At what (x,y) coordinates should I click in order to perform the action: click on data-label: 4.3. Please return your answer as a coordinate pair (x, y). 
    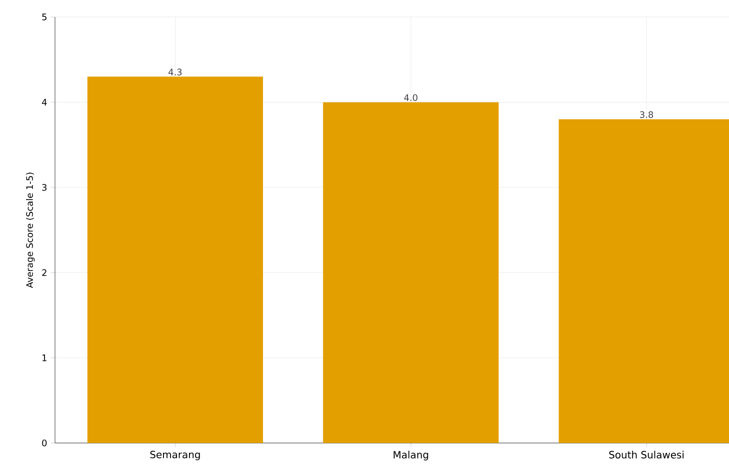
    Looking at the image, I should click on (175, 72).